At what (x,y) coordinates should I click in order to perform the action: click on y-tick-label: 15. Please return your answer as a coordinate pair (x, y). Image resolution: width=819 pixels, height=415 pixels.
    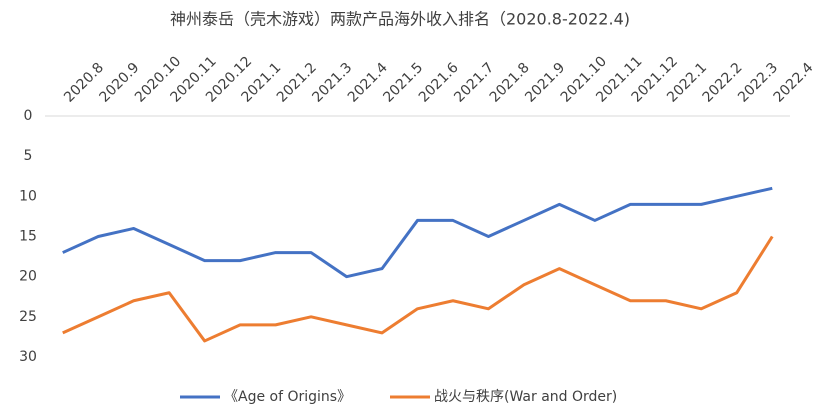
    Looking at the image, I should click on (28, 237).